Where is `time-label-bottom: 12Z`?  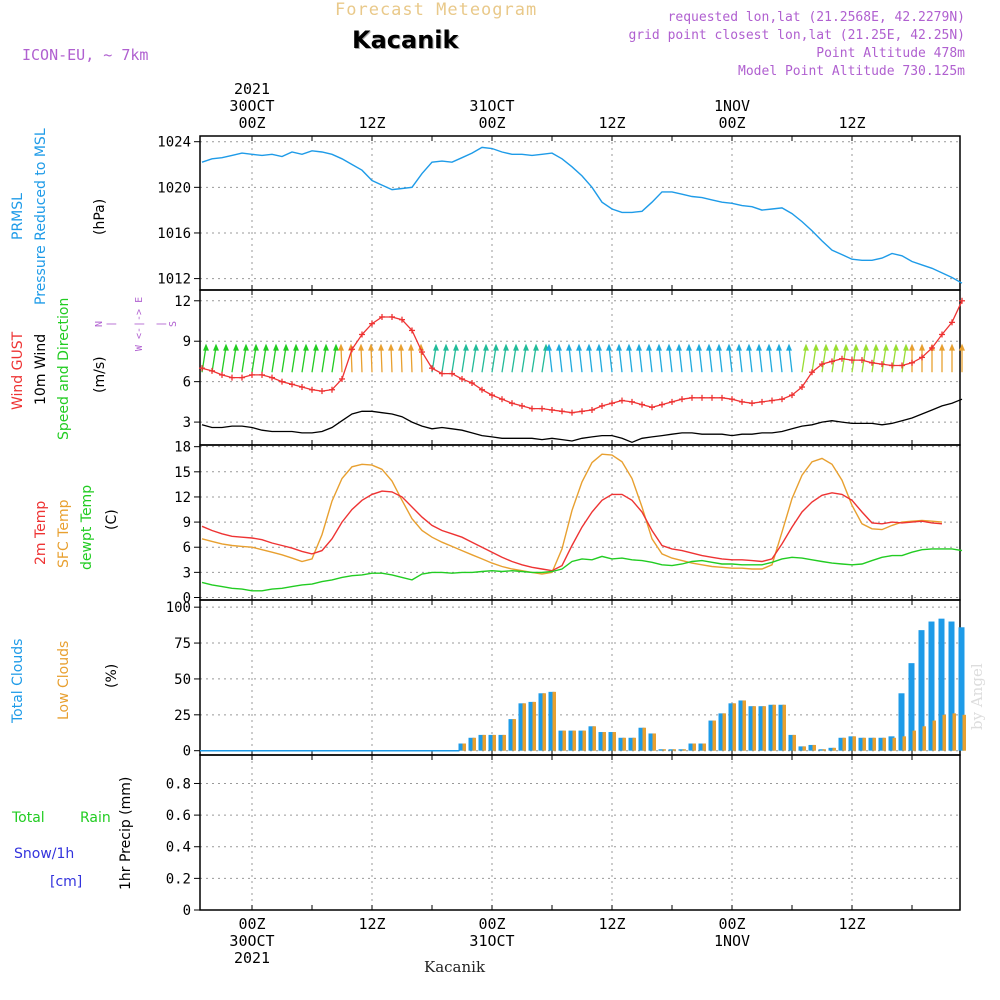
time-label-bottom: 12Z is located at coordinates (371, 924).